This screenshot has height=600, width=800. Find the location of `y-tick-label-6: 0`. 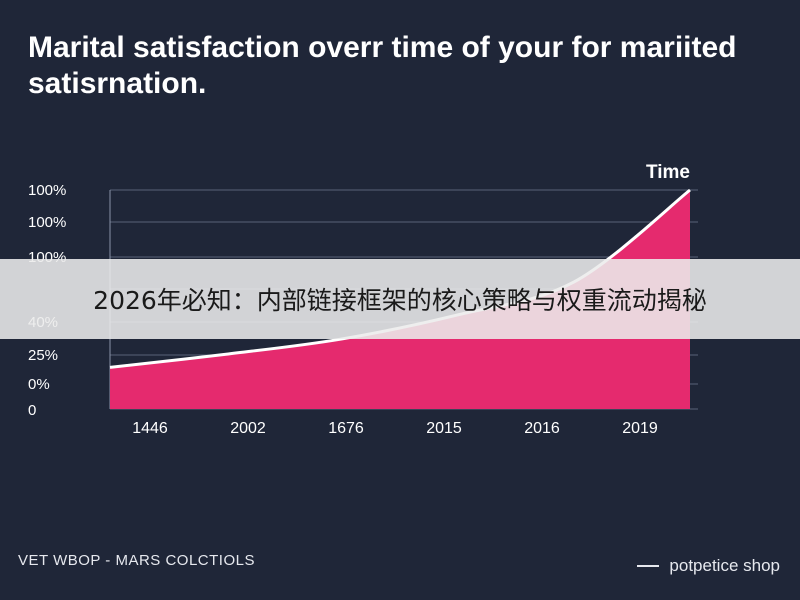

y-tick-label-6: 0 is located at coordinates (32, 410).